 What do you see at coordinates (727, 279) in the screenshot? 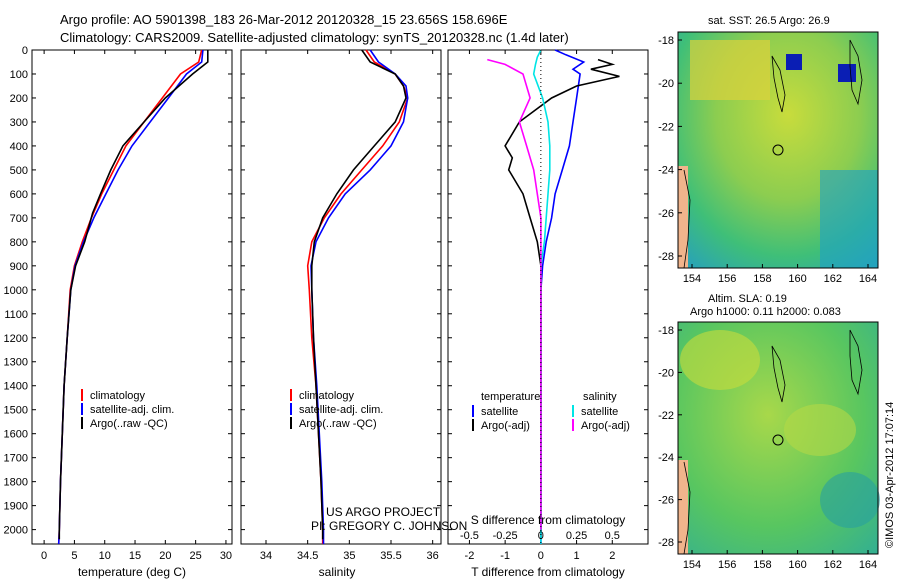
I see `map-lon-label: 156` at bounding box center [727, 279].